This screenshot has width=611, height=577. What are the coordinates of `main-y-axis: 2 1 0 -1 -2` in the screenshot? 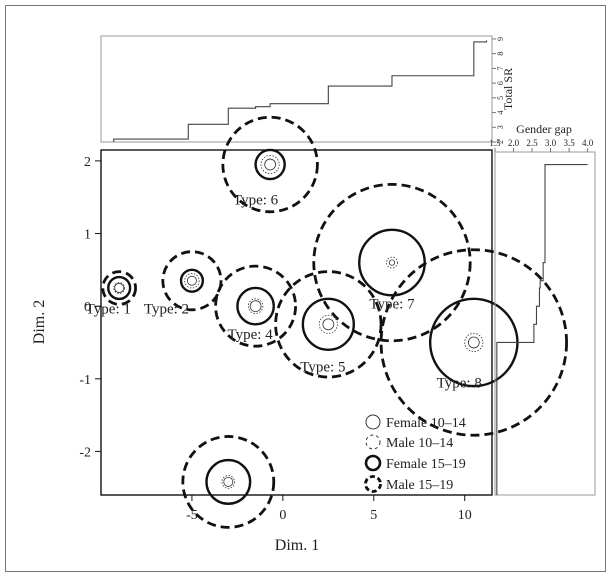 It's located at (90, 307).